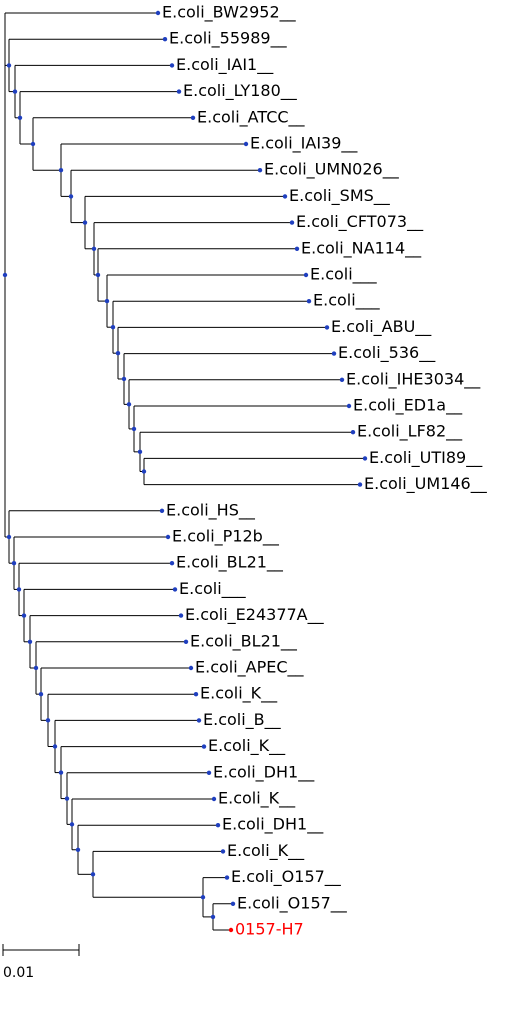  Describe the element at coordinates (381, 327) in the screenshot. I see `leaf-label: E.coli_ABU__` at that location.